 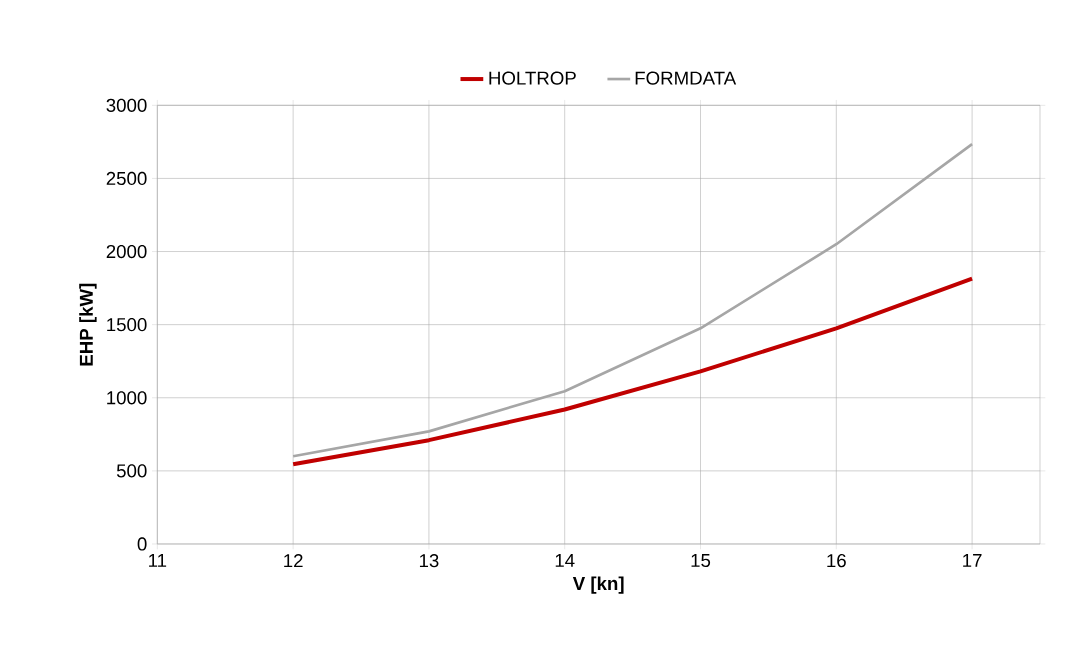 I want to click on legend-label: FORMDATA, so click(x=686, y=78).